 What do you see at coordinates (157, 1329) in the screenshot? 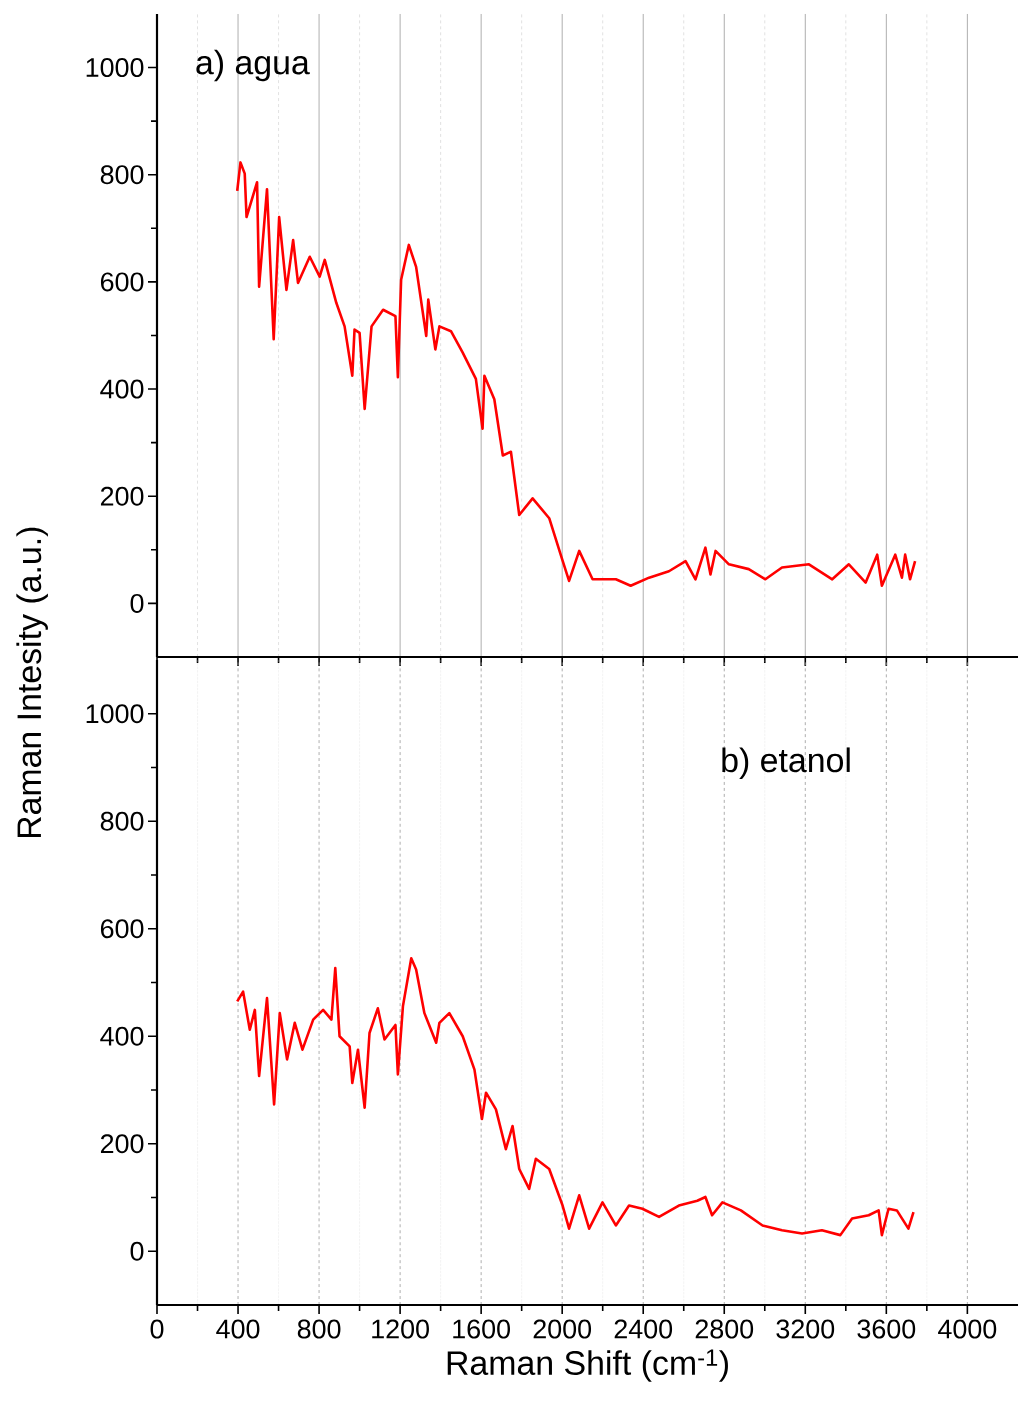
I see `x-tick-label: 0` at bounding box center [157, 1329].